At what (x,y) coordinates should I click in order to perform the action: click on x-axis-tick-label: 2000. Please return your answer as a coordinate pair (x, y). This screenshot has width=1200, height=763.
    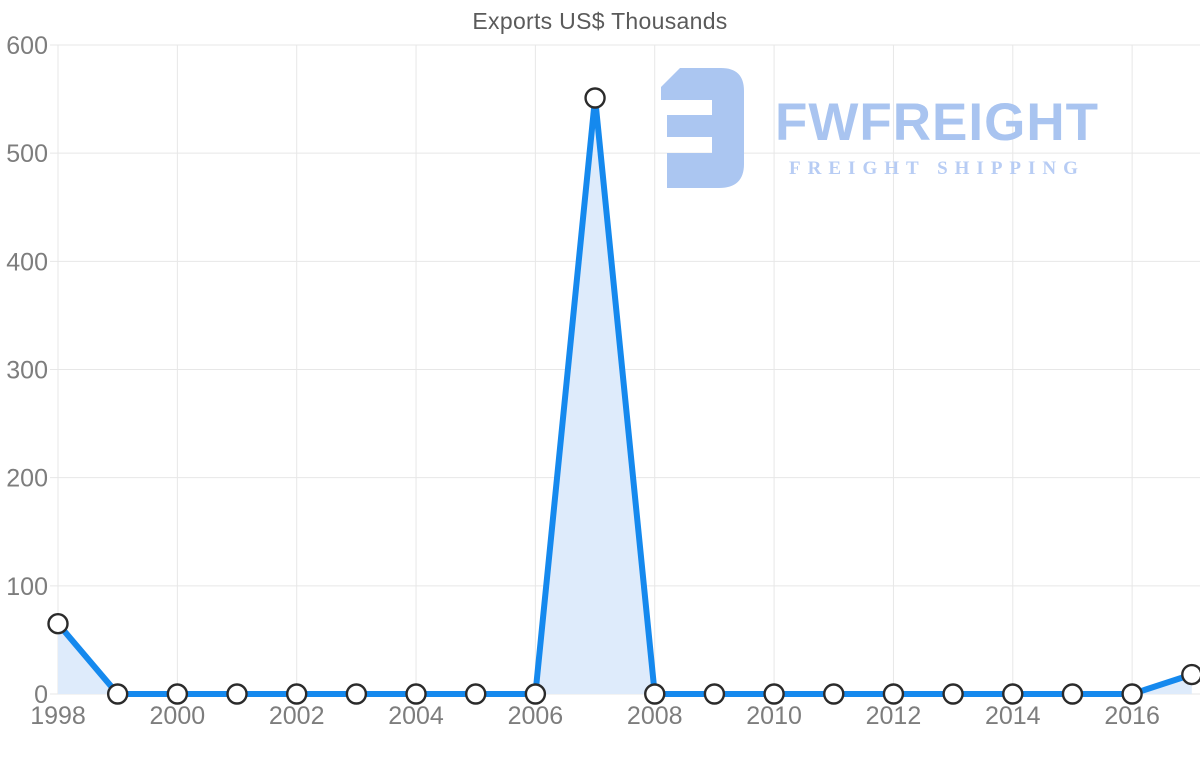
    Looking at the image, I should click on (178, 716).